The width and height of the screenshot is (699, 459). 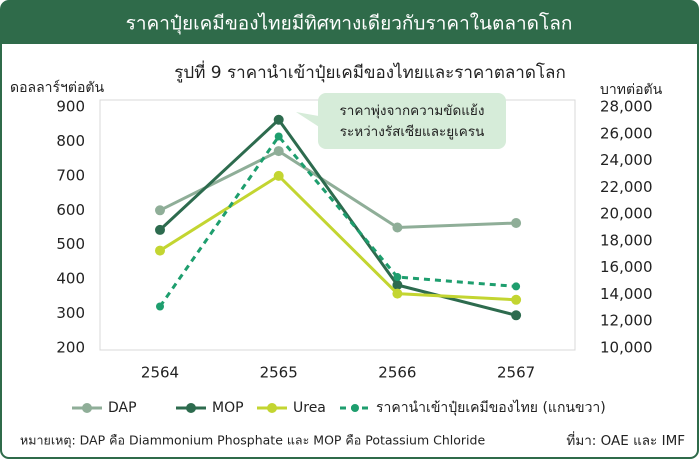 I want to click on y2-tick-label: 24,000, so click(x=626, y=160).